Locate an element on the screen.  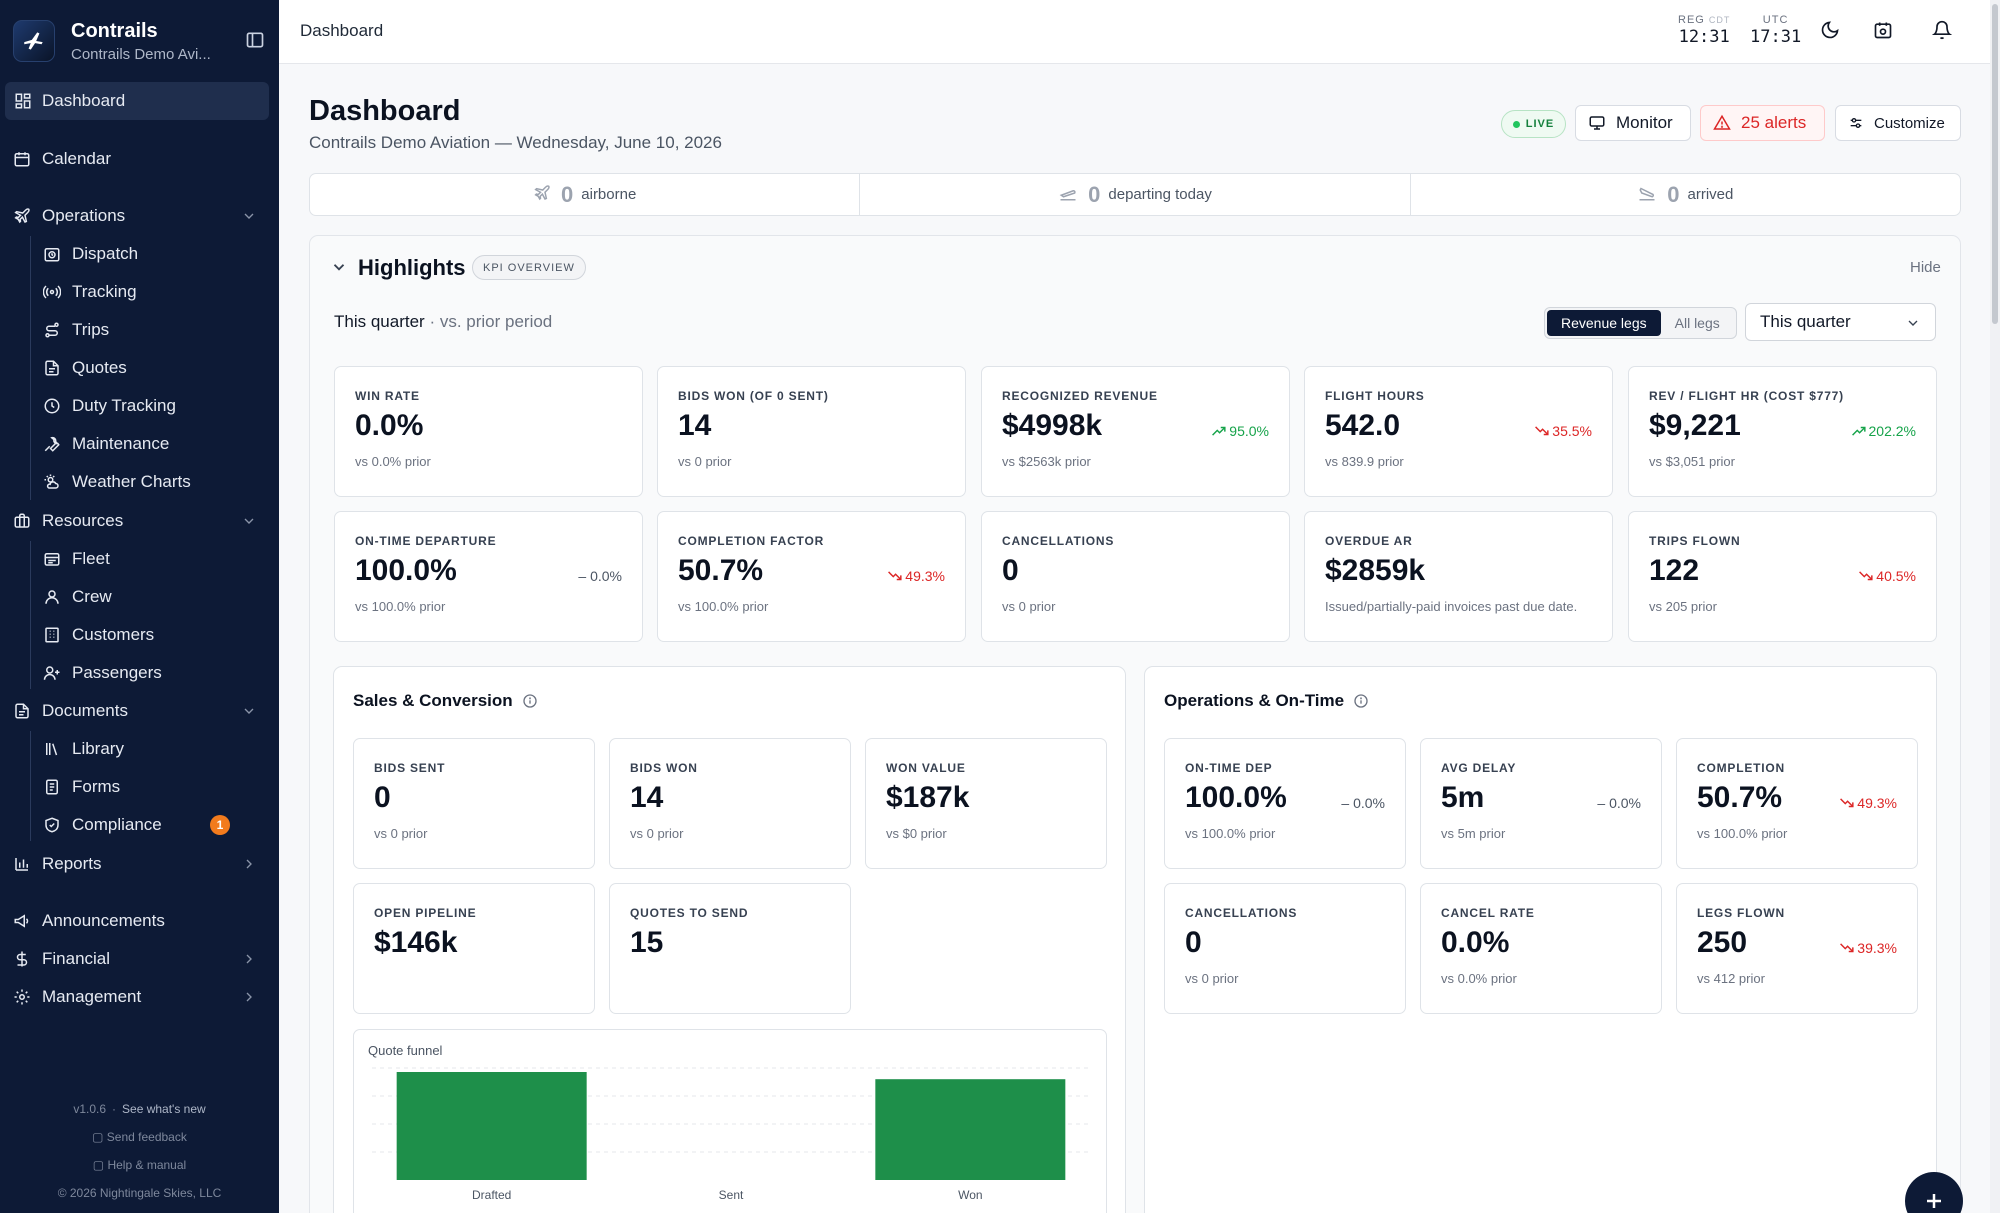
dispatch-icon is located at coordinates (52, 254).